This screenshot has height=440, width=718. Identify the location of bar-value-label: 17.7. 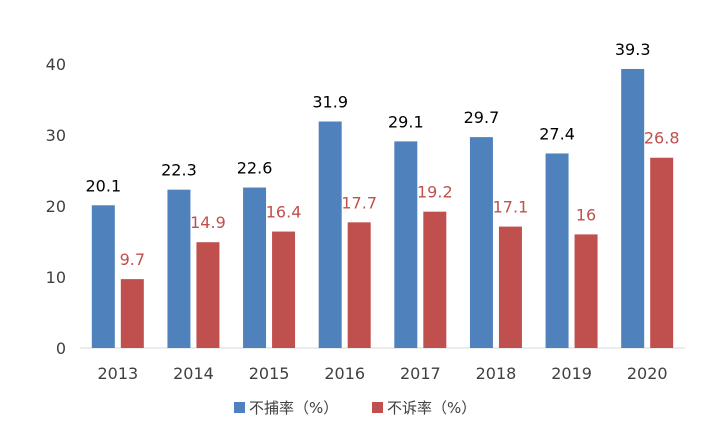
(359, 202).